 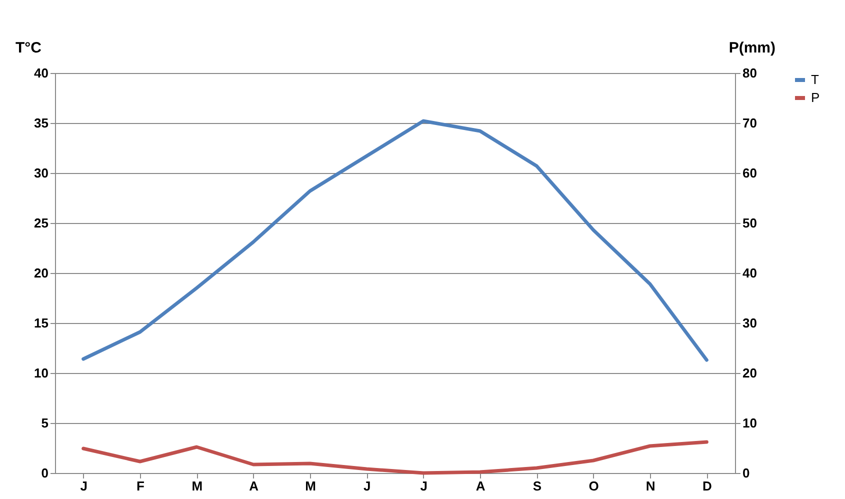 I want to click on legend-label: P, so click(x=815, y=97).